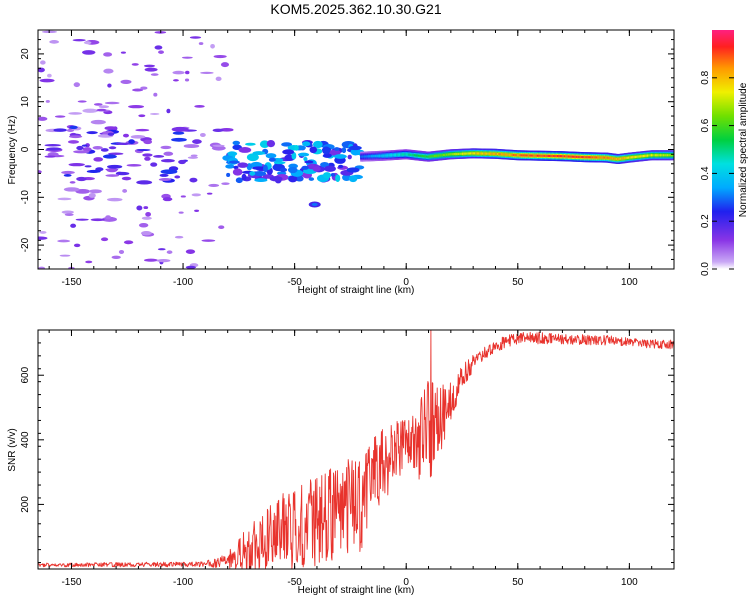 The image size is (750, 600). Describe the element at coordinates (71, 582) in the screenshot. I see `x-tick-label: -150` at that location.